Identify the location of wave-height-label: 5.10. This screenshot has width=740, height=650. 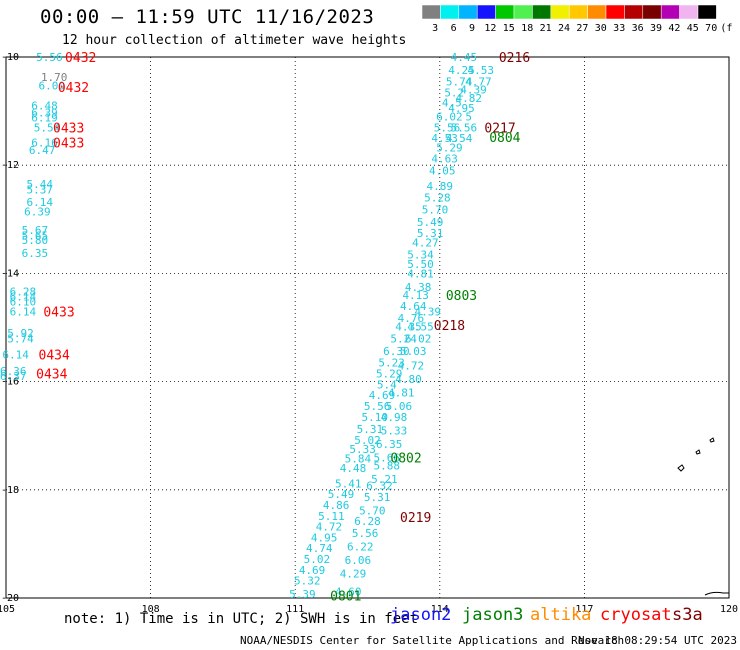
(374, 417).